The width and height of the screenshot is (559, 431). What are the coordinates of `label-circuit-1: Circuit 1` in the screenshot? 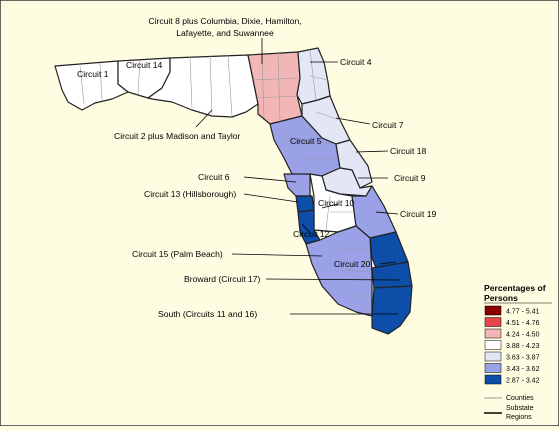 It's located at (93, 74).